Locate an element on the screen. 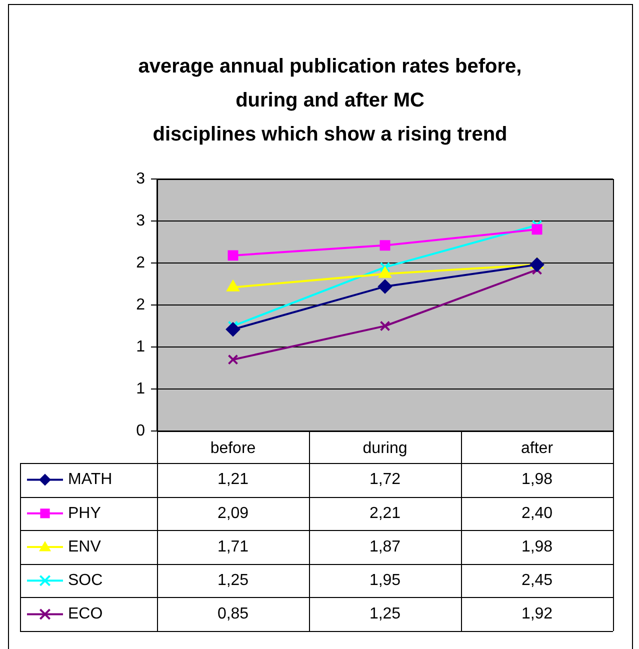 This screenshot has height=649, width=639. legend-label: MATH is located at coordinates (90, 479).